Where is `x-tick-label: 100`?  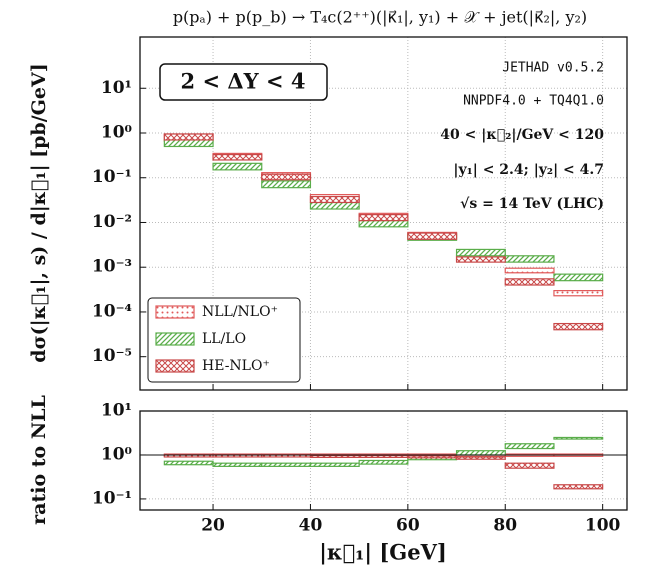
x-tick-label: 100 is located at coordinates (603, 526).